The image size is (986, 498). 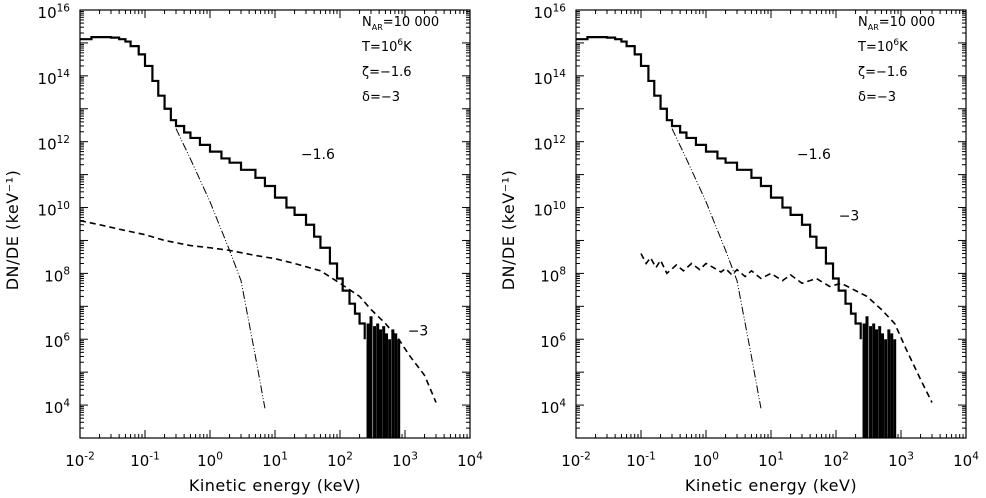 What do you see at coordinates (786, 328) in the screenshot?
I see `series-dashed-line` at bounding box center [786, 328].